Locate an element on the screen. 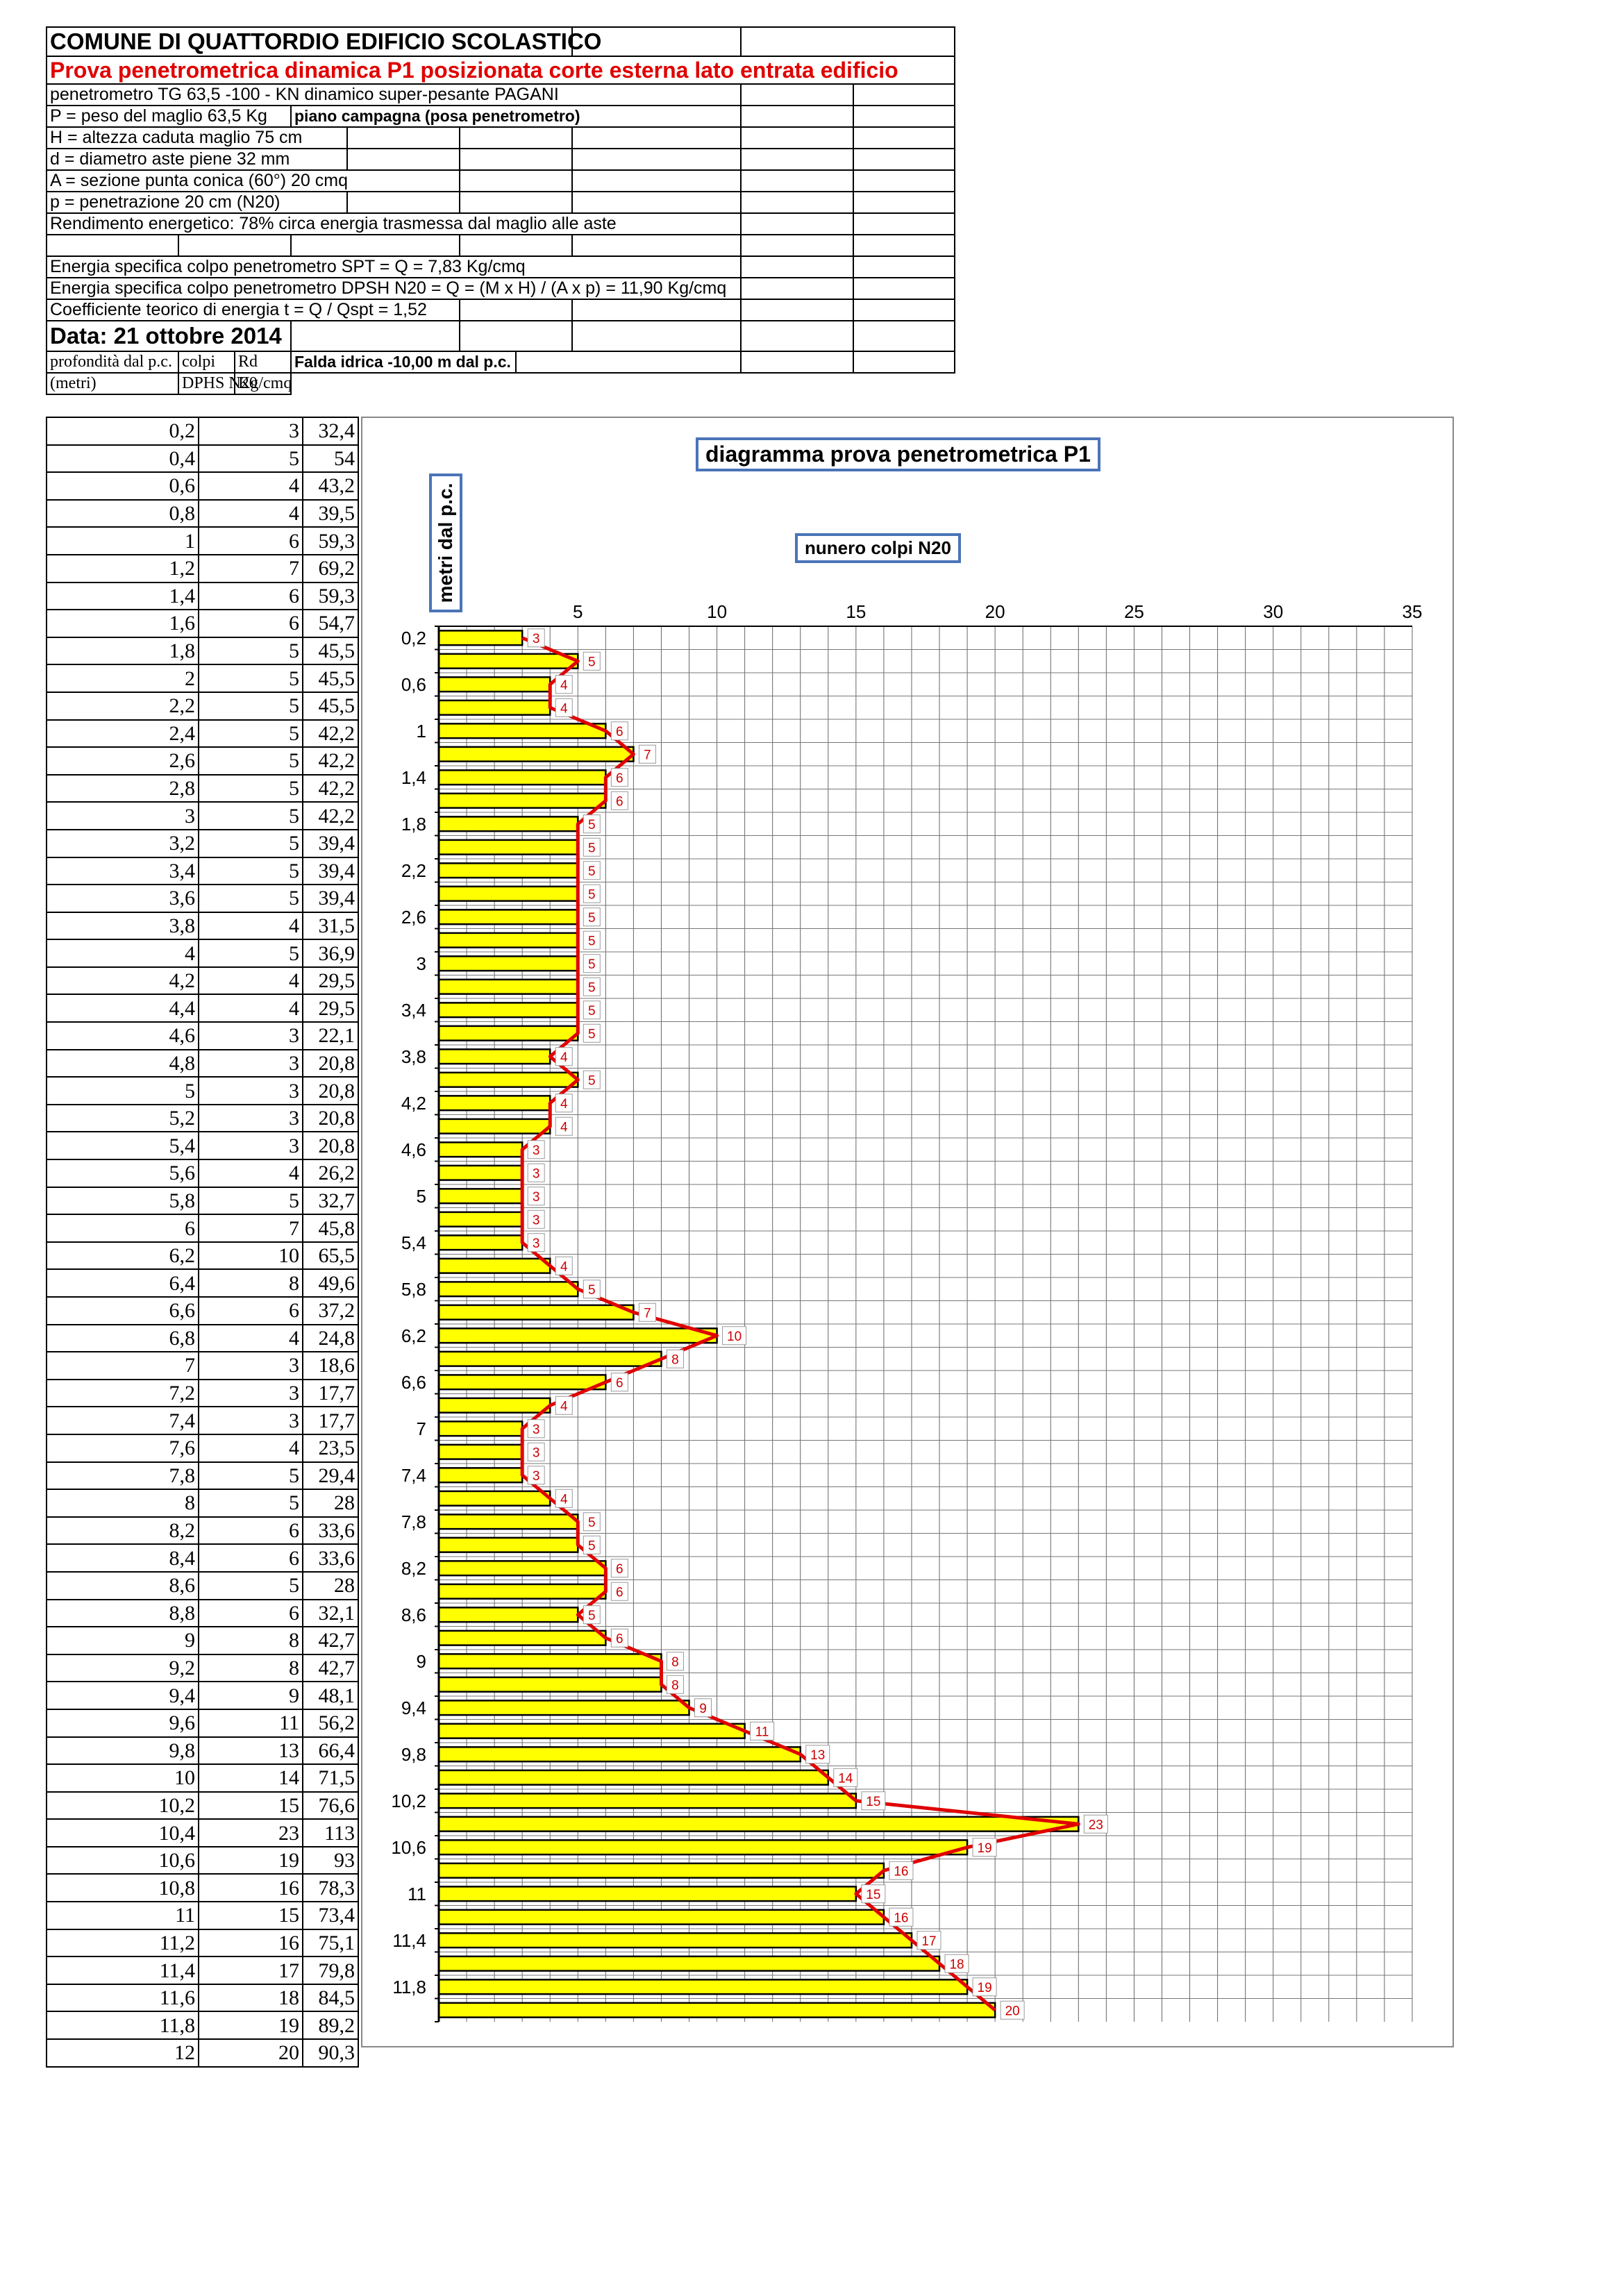 This screenshot has width=1624, height=2296. table-row: 6 7 45,8 is located at coordinates (202, 1228).